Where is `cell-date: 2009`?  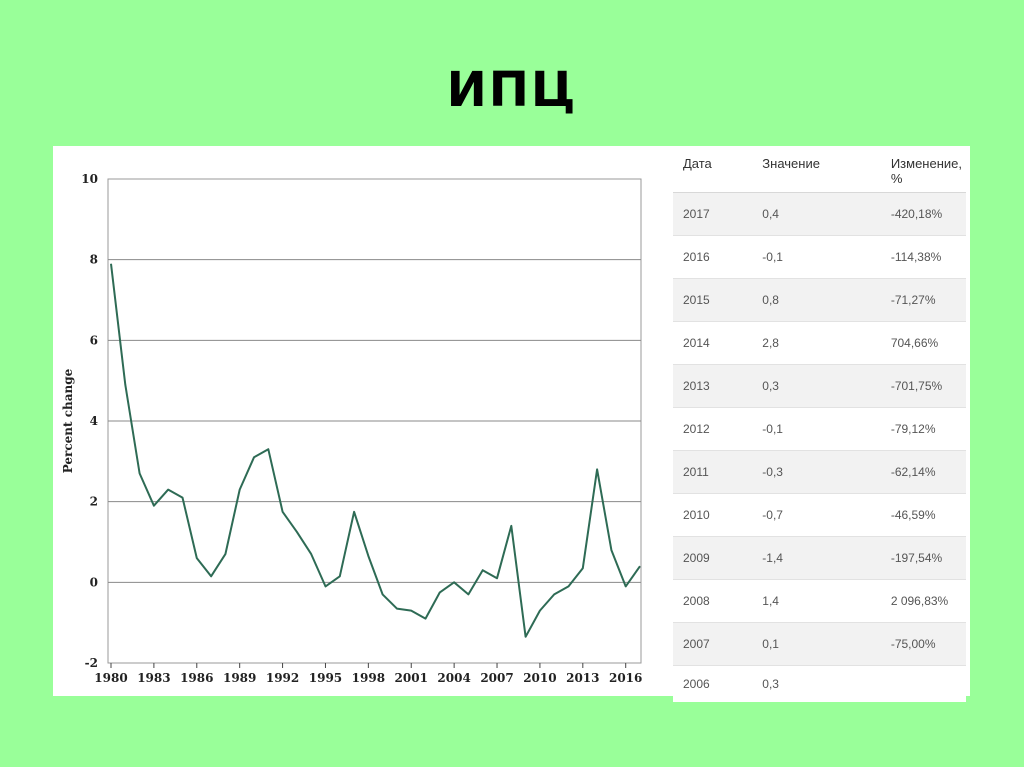
cell-date: 2009 is located at coordinates (713, 558).